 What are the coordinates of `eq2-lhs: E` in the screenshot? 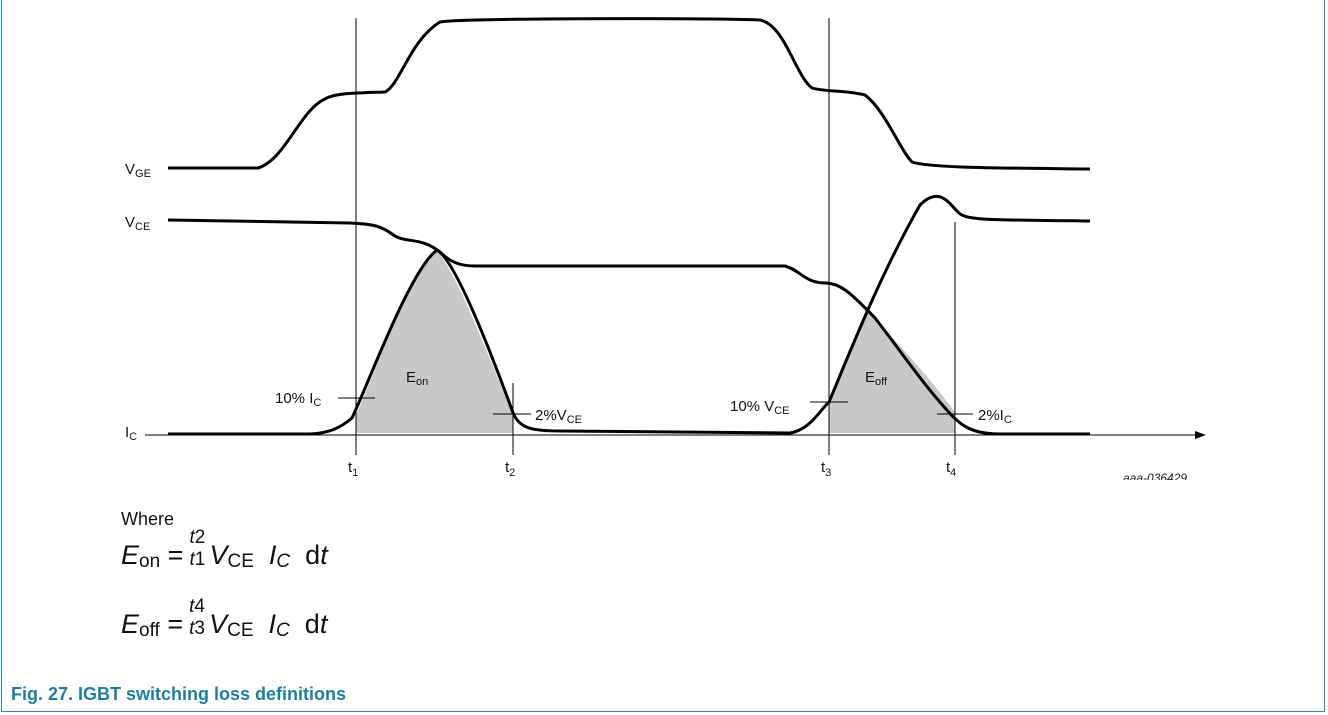 It's located at (130, 624).